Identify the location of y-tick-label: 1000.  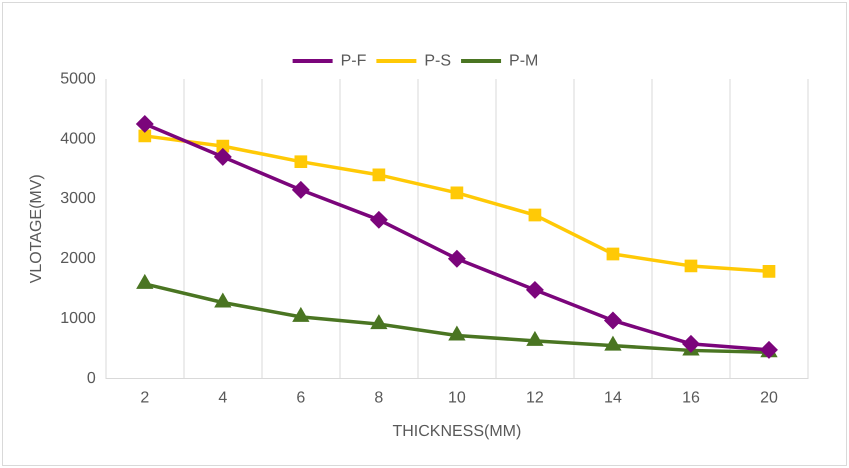
(78, 319).